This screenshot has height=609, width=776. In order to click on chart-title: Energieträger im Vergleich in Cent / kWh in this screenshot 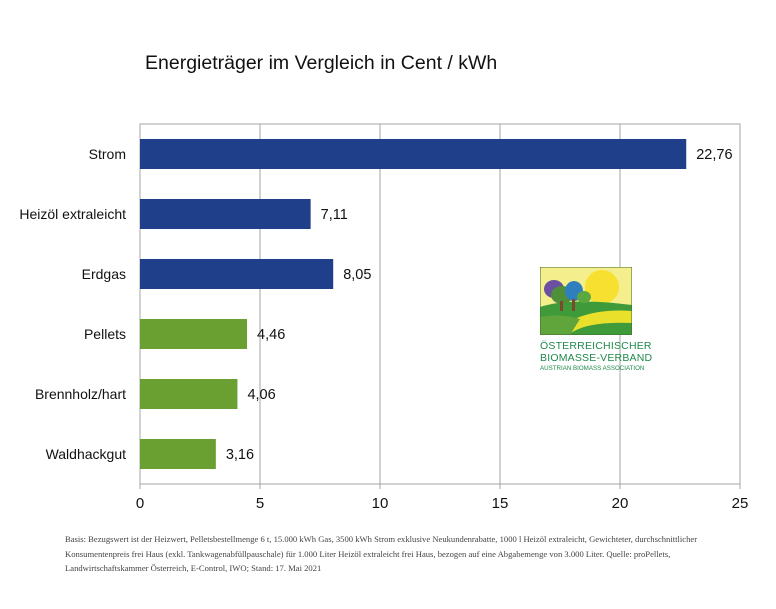, I will do `click(321, 63)`.